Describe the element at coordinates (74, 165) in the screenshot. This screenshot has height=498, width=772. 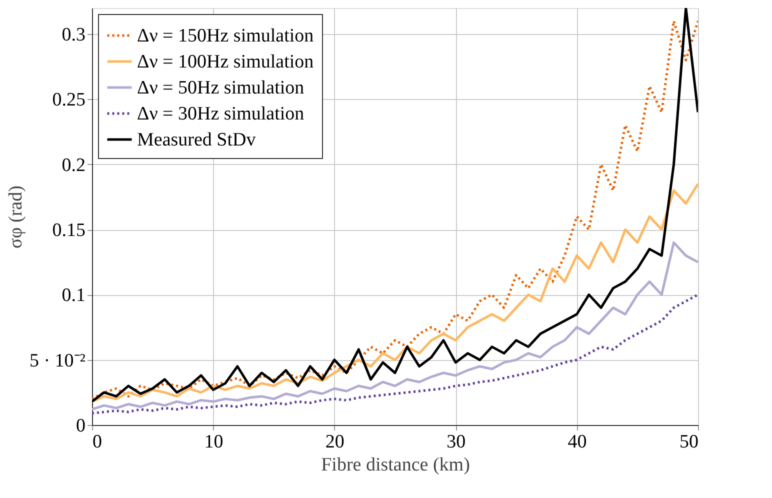
I see `y-tick-label: 0.2` at that location.